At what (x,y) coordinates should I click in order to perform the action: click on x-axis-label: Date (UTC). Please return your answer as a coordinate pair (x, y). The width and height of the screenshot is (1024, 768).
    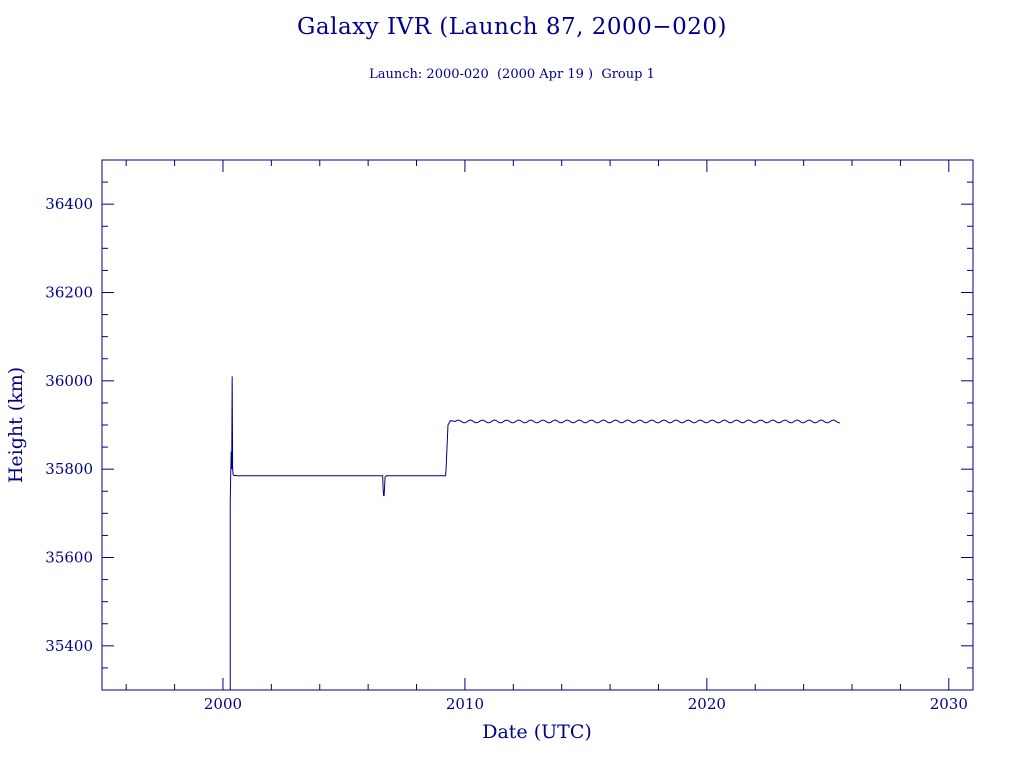
    Looking at the image, I should click on (537, 732).